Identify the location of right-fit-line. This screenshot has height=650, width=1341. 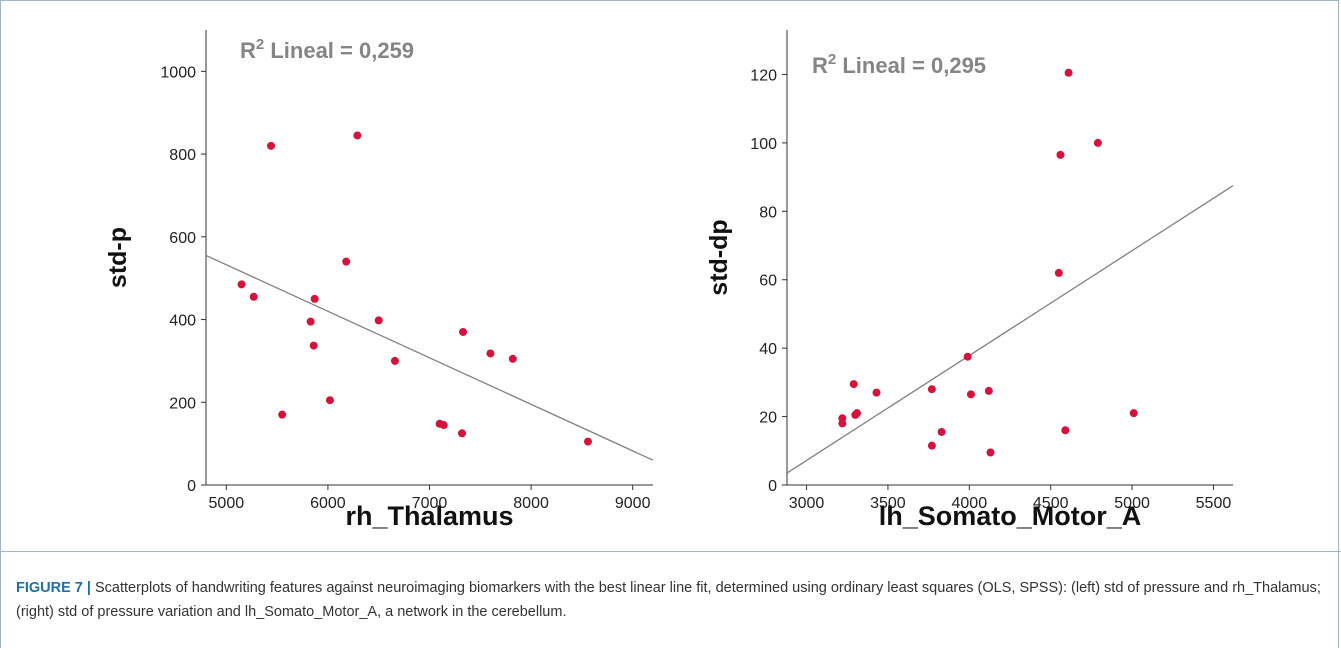
(1010, 329).